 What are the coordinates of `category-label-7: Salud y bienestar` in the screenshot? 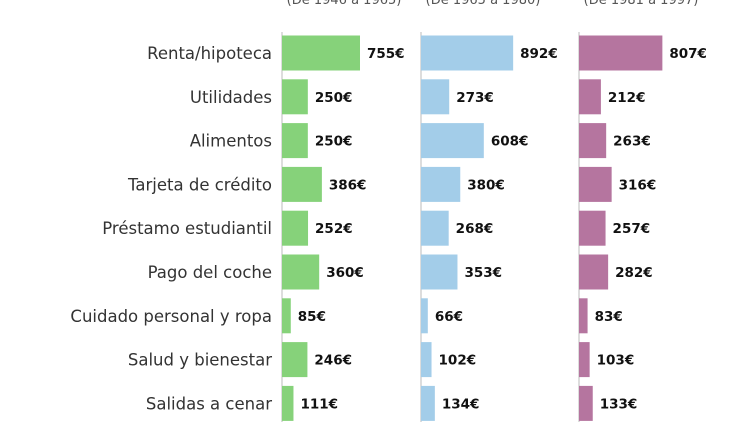 It's located at (200, 360).